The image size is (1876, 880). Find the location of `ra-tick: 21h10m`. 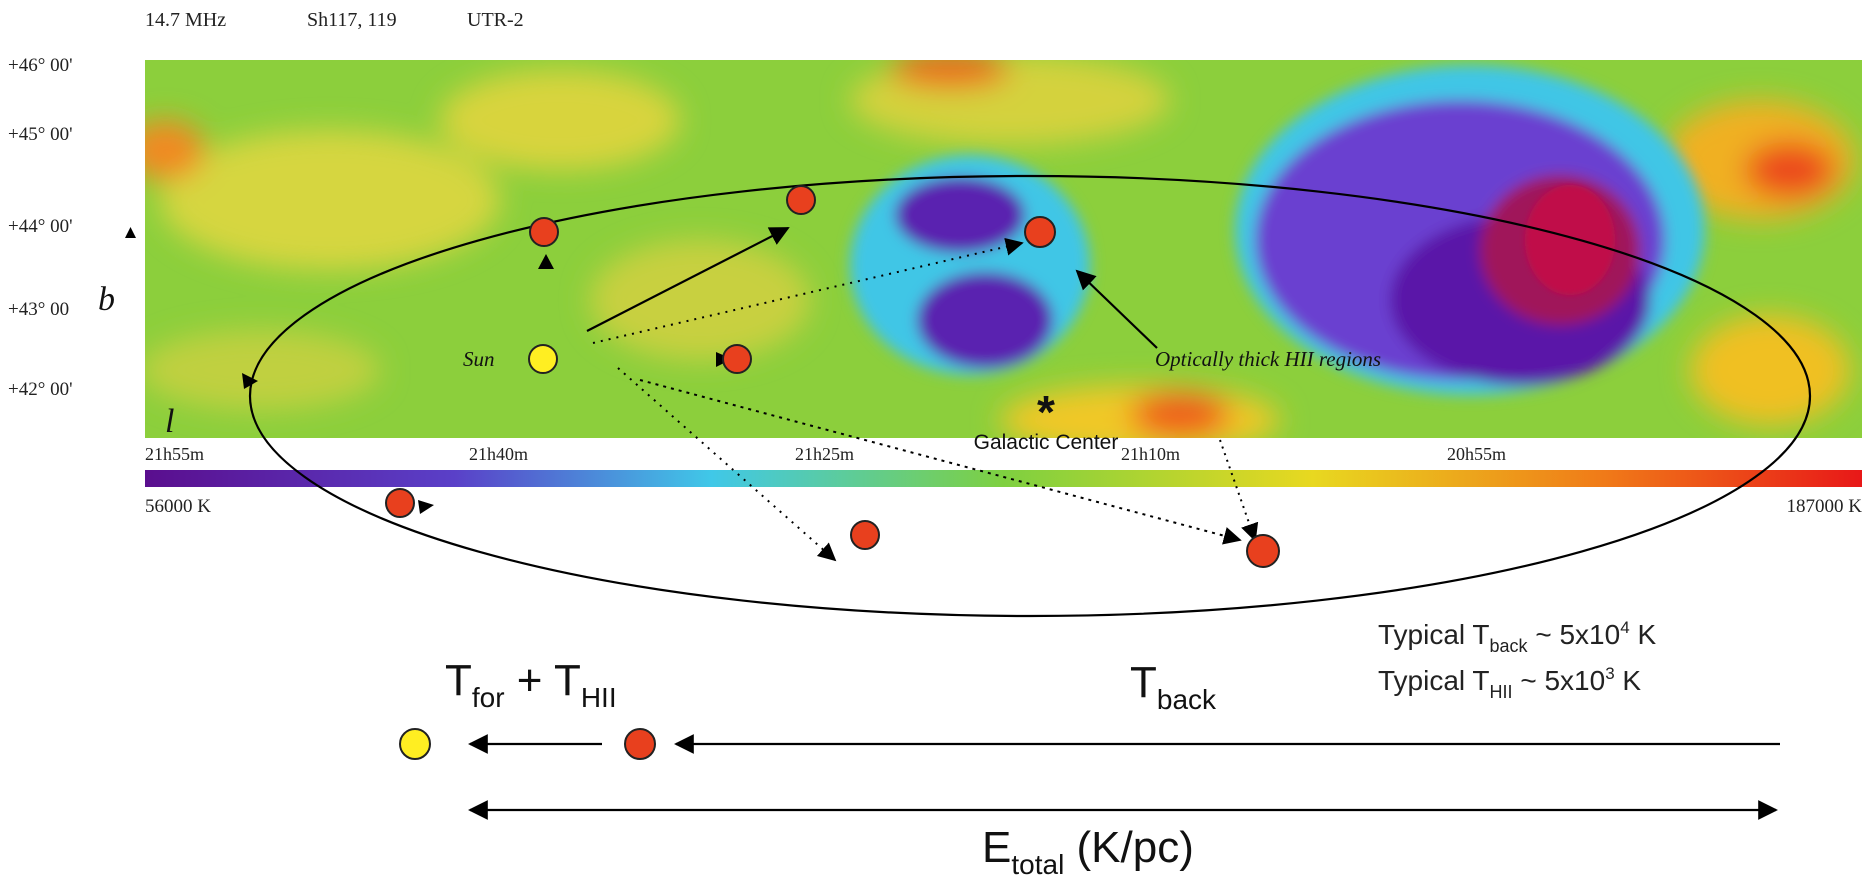

ra-tick: 21h10m is located at coordinates (1150, 454).